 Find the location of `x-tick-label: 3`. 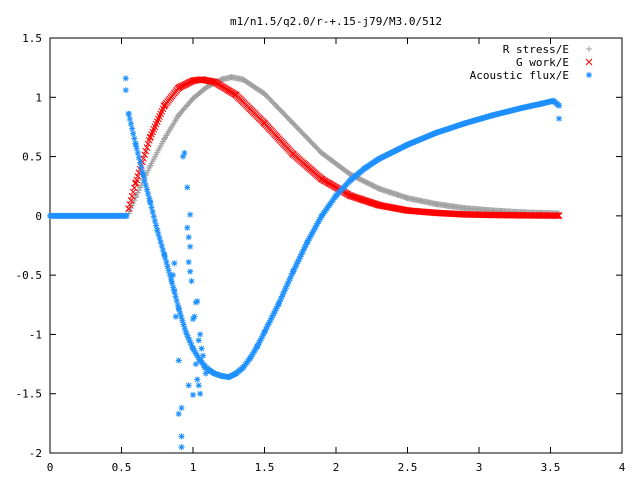

x-tick-label: 3 is located at coordinates (479, 467).